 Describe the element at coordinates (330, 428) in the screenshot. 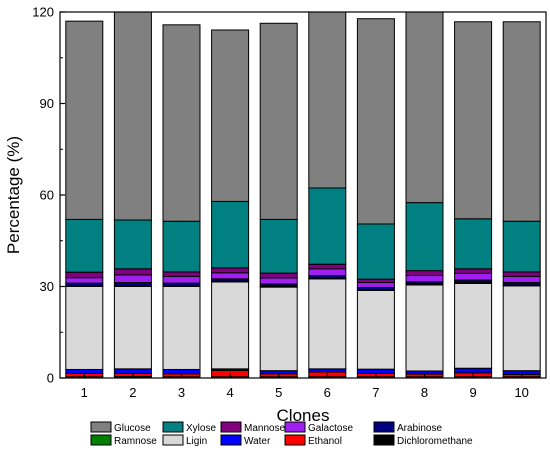

I see `legend-label-galactose: Galactose` at that location.